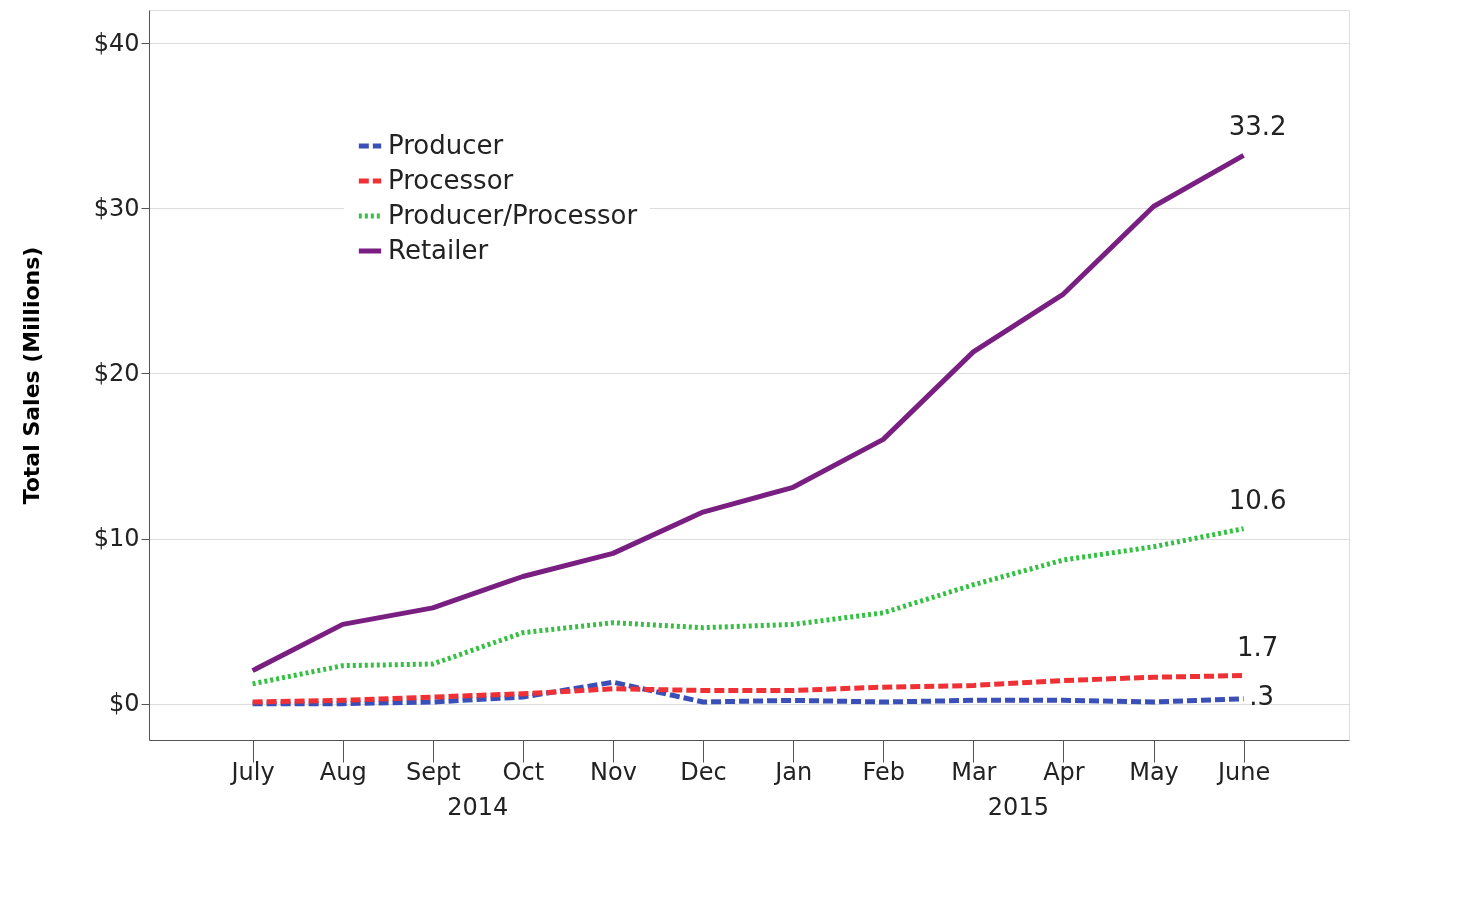 The width and height of the screenshot is (1457, 916). What do you see at coordinates (523, 771) in the screenshot?
I see `x-tick-label: Oct` at bounding box center [523, 771].